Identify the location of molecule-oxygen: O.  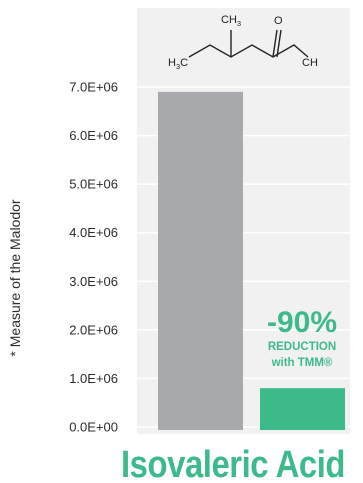
(278, 21).